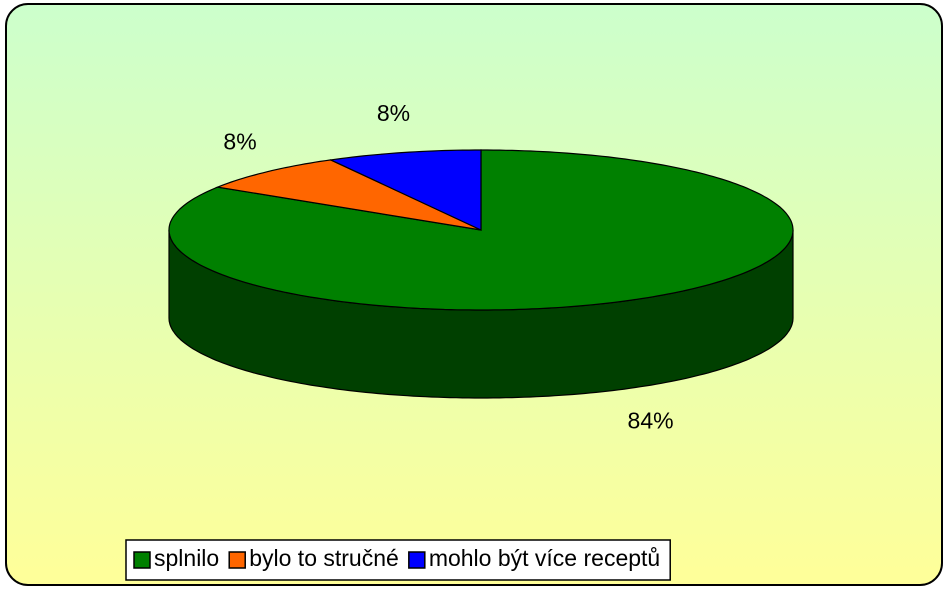 The width and height of the screenshot is (948, 594). I want to click on data-label: 84%, so click(651, 420).